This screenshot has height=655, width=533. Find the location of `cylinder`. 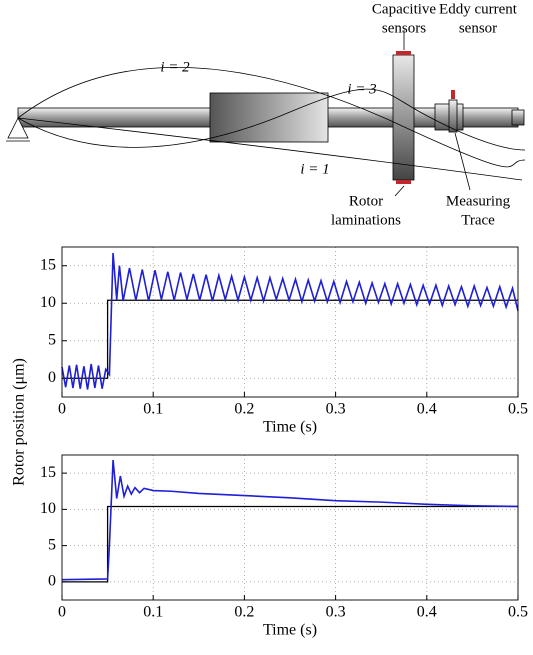

cylinder is located at coordinates (269, 117).